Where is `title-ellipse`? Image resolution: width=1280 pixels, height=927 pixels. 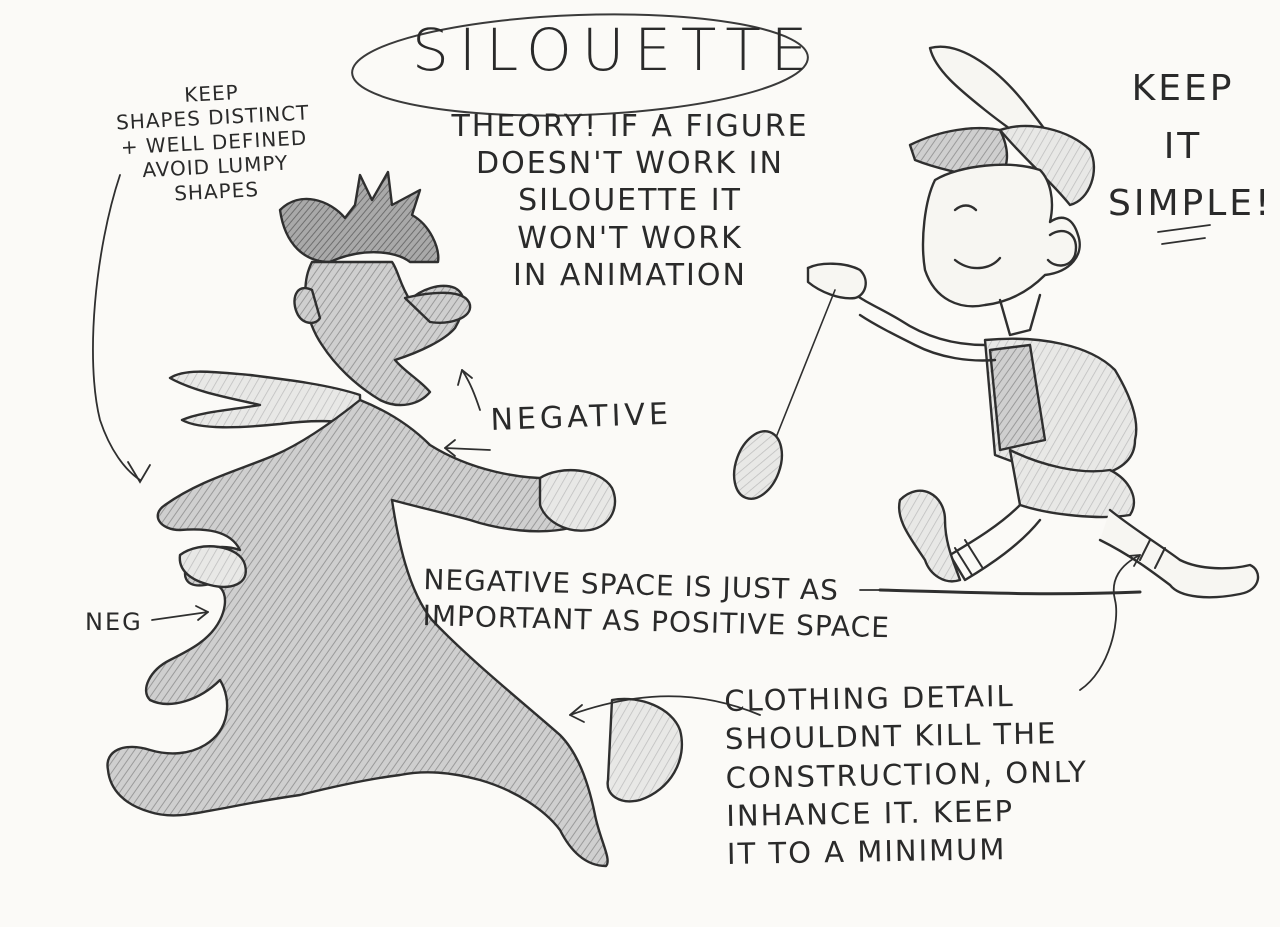
title-ellipse is located at coordinates (580, 65).